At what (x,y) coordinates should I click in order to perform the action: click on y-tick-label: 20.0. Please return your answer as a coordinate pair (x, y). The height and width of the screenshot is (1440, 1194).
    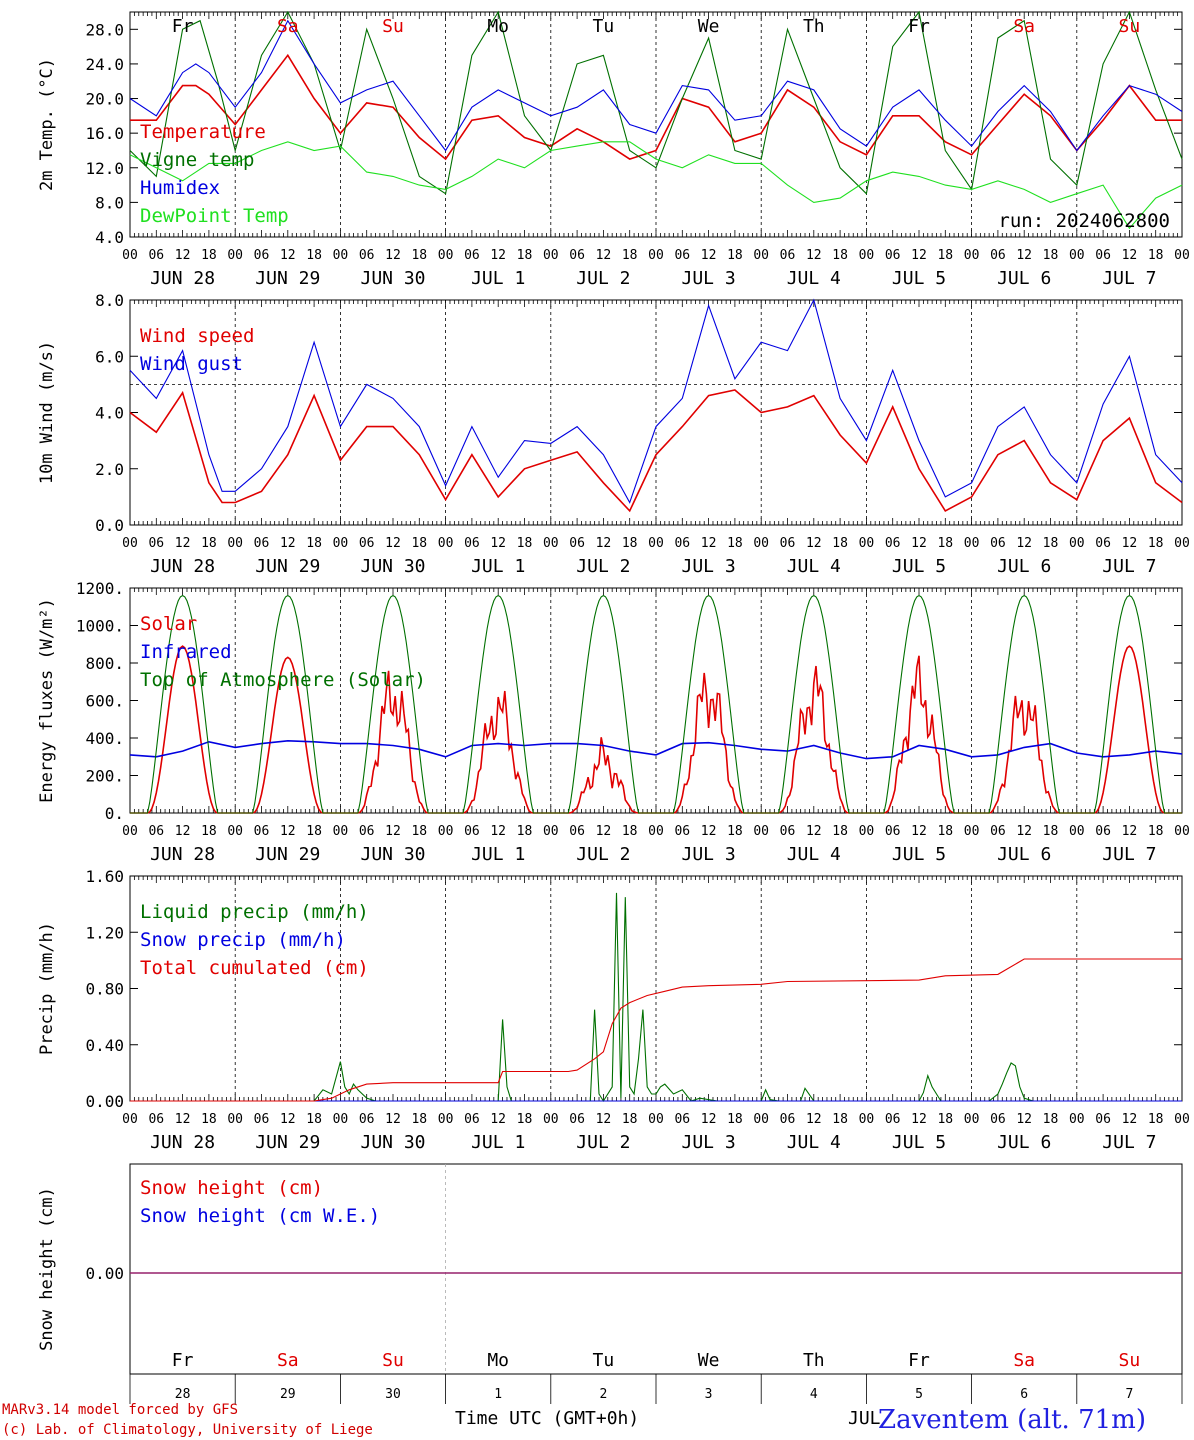
    Looking at the image, I should click on (104, 99).